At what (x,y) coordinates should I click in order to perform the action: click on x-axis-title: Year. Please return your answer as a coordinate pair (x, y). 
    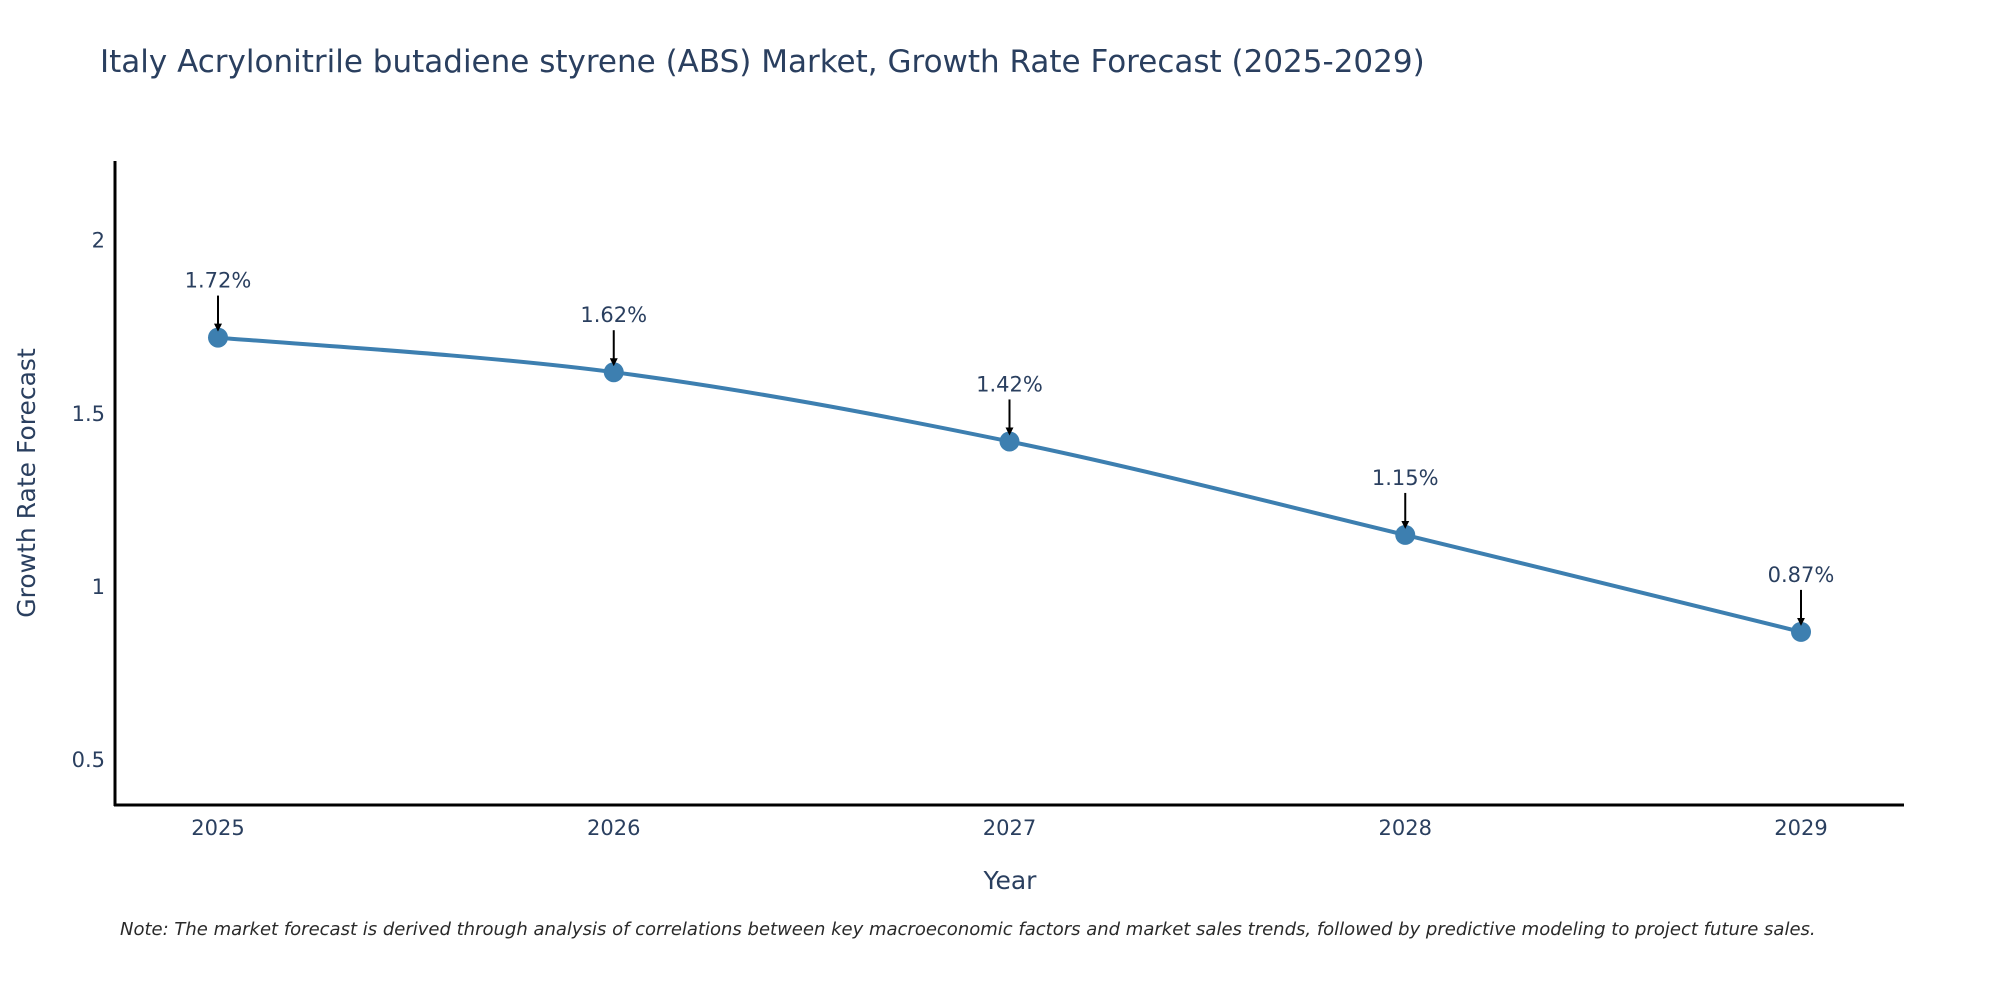
    Looking at the image, I should click on (1010, 880).